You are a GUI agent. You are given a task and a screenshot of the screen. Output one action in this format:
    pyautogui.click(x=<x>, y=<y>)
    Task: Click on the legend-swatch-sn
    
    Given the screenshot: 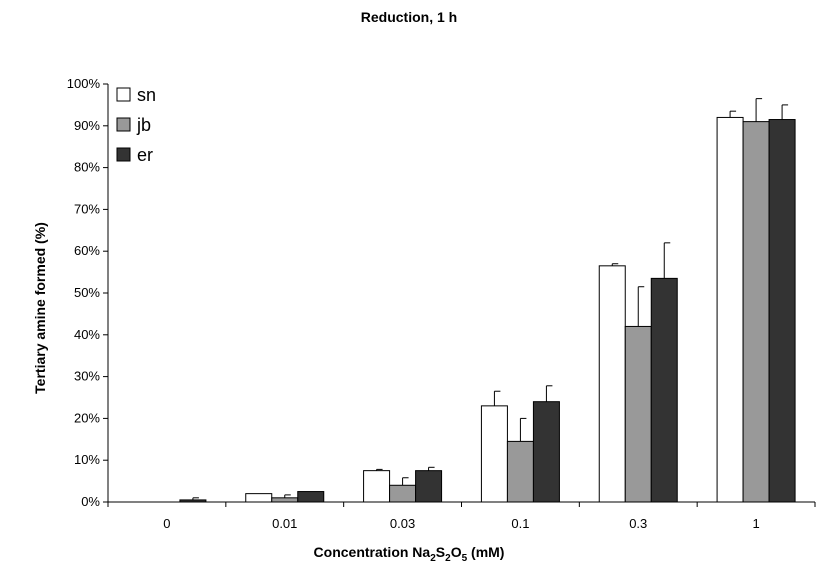 What is the action you would take?
    pyautogui.click(x=123, y=94)
    